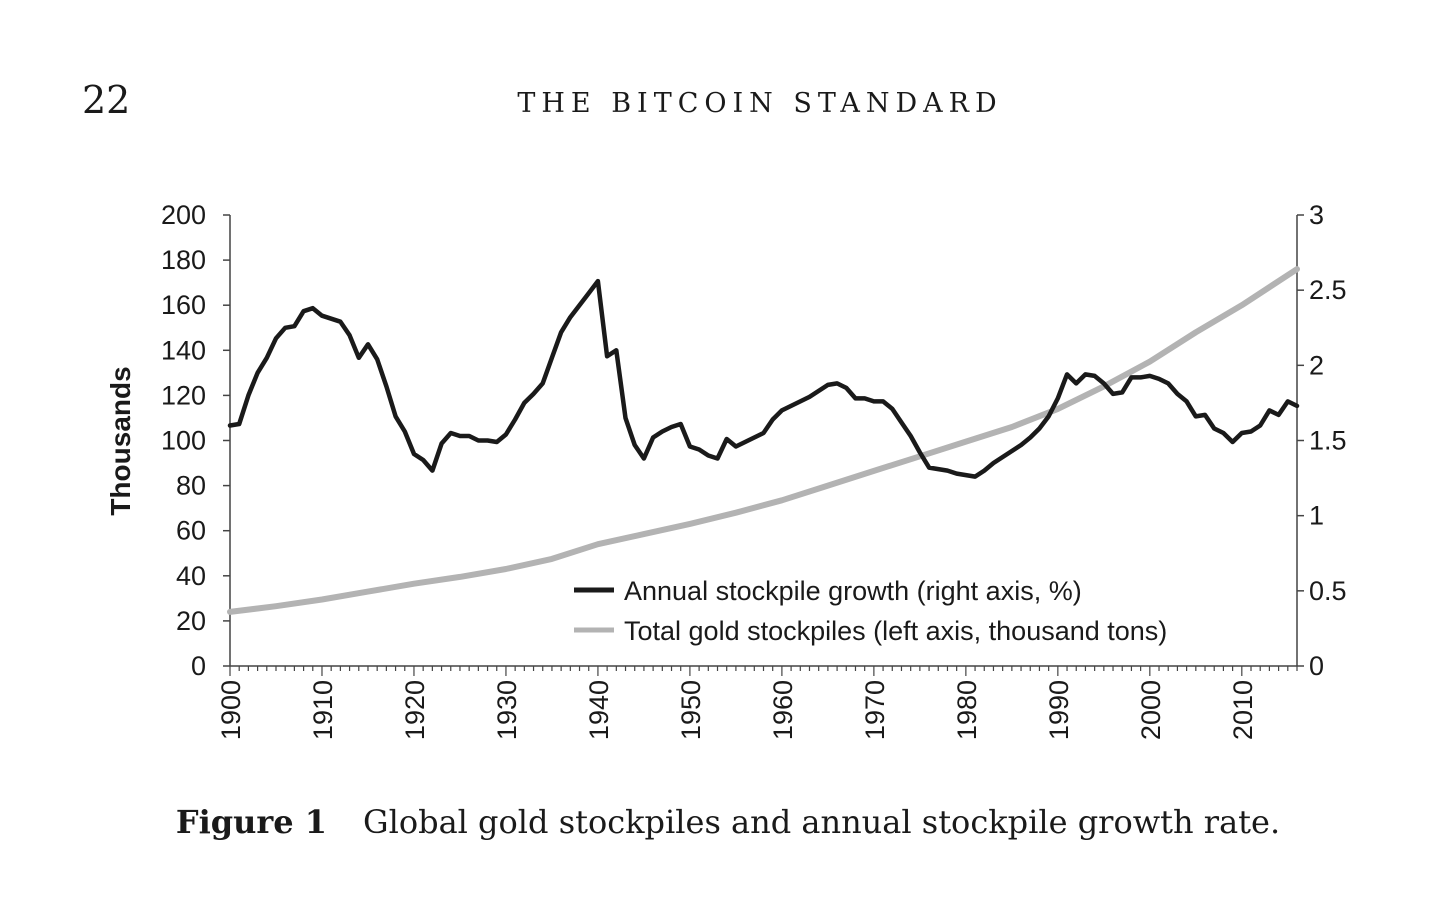 This screenshot has width=1456, height=905. I want to click on y-tick-label-right: 3, so click(1316, 215).